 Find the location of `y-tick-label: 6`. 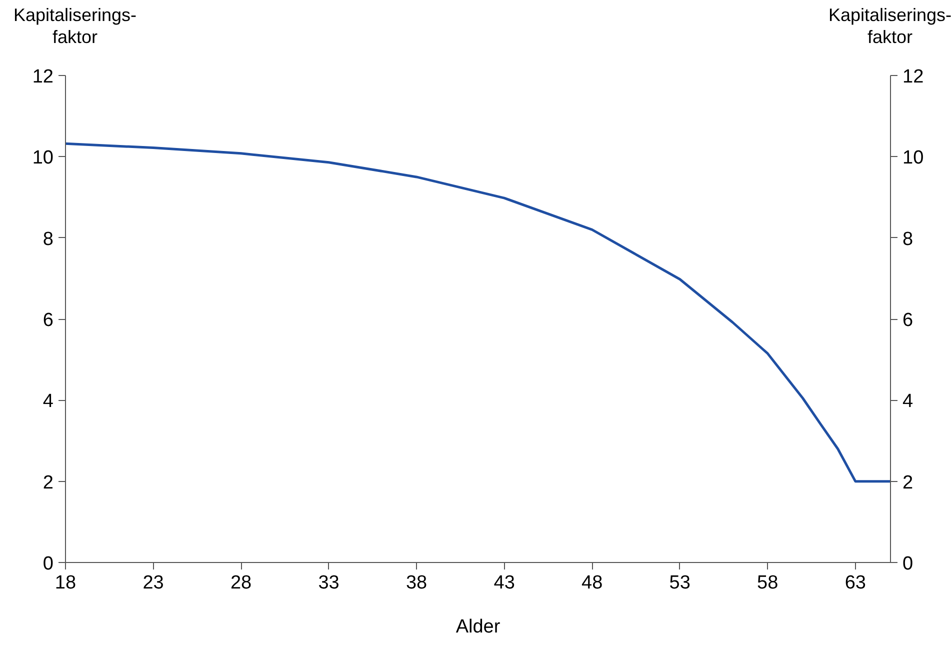

y-tick-label: 6 is located at coordinates (48, 320).